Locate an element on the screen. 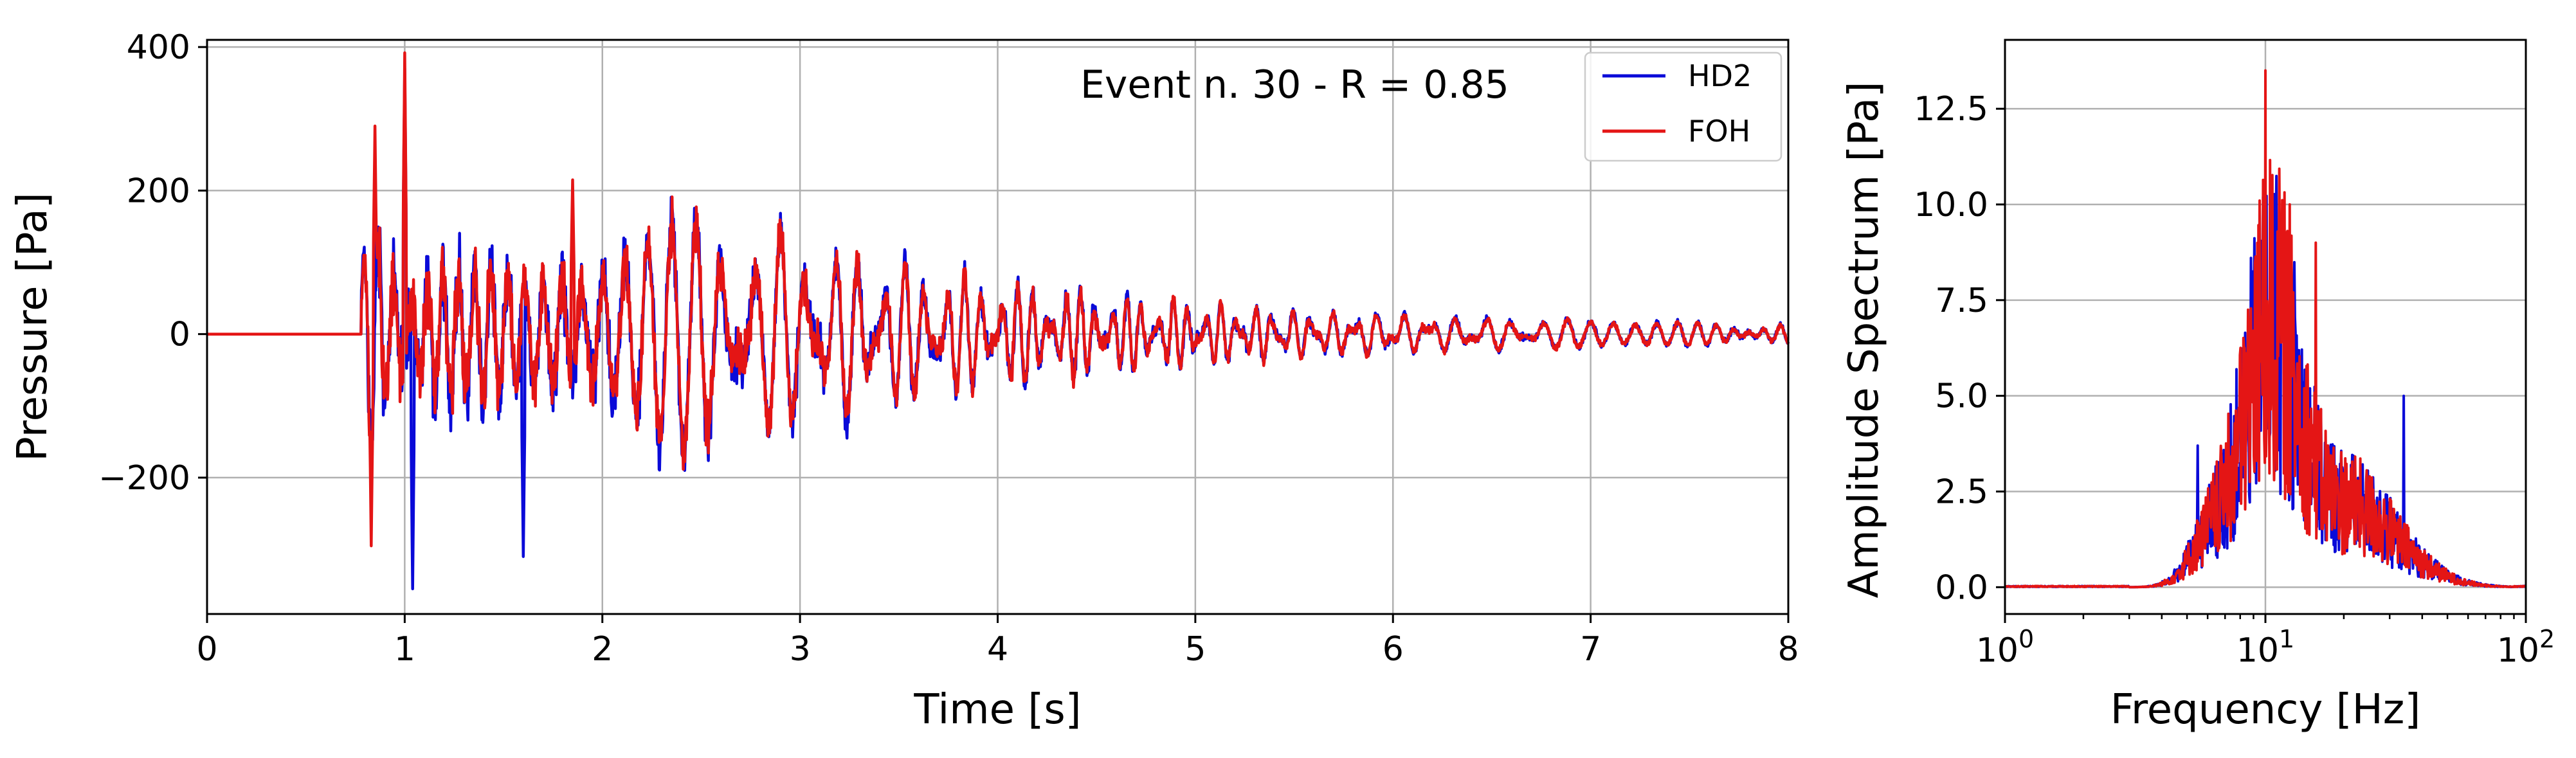  x-tick-label: 4 is located at coordinates (997, 649).